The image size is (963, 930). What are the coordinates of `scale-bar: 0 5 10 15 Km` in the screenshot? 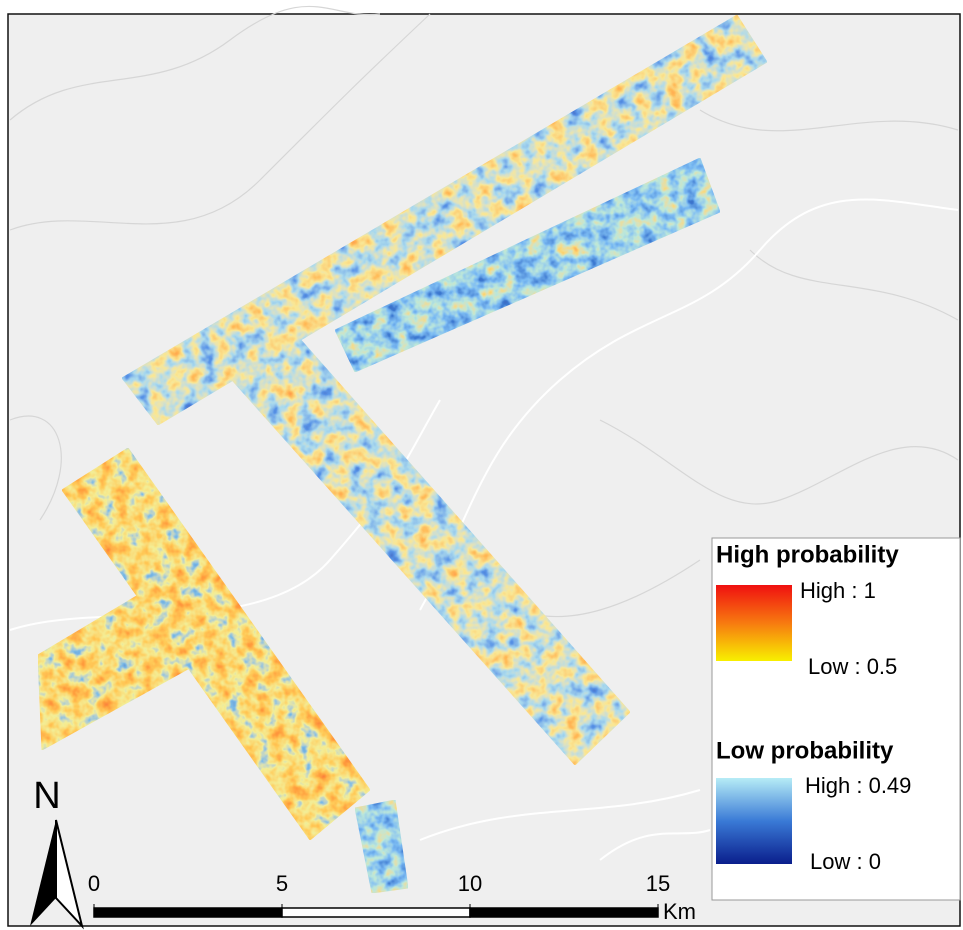 It's located at (392, 897).